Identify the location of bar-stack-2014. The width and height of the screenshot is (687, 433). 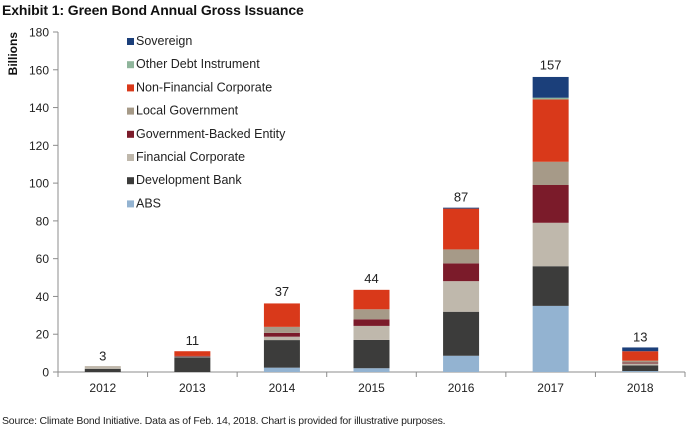
(281, 337).